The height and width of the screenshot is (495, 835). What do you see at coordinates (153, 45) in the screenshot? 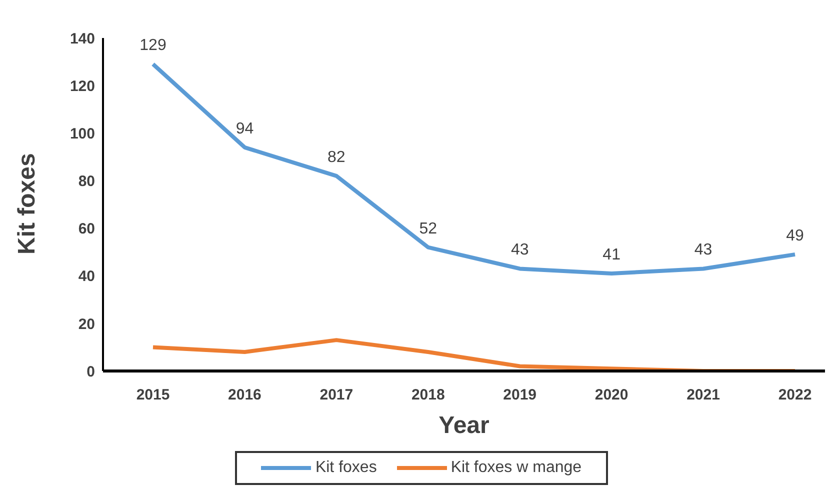
I see `data-label: 129` at bounding box center [153, 45].